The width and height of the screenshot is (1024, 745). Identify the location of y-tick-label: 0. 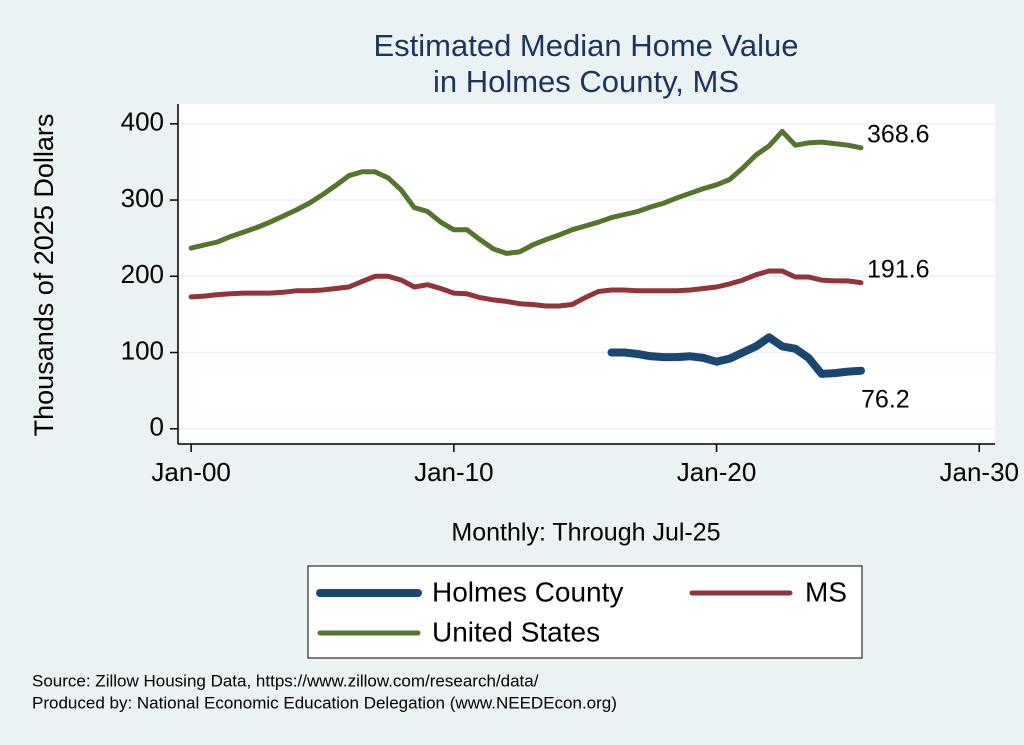
(157, 427).